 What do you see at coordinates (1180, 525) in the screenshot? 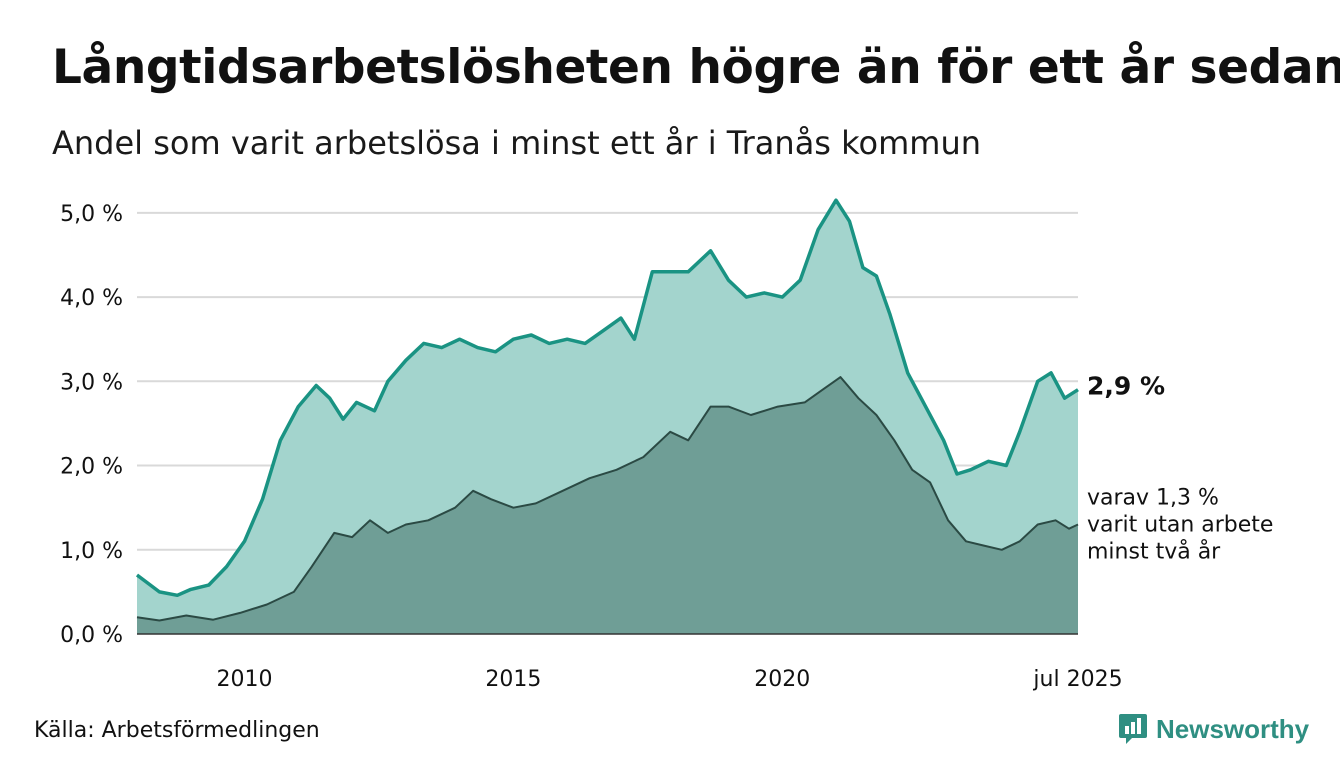
I see `annotation-min-2-years-line: varit utan arbete` at bounding box center [1180, 525].